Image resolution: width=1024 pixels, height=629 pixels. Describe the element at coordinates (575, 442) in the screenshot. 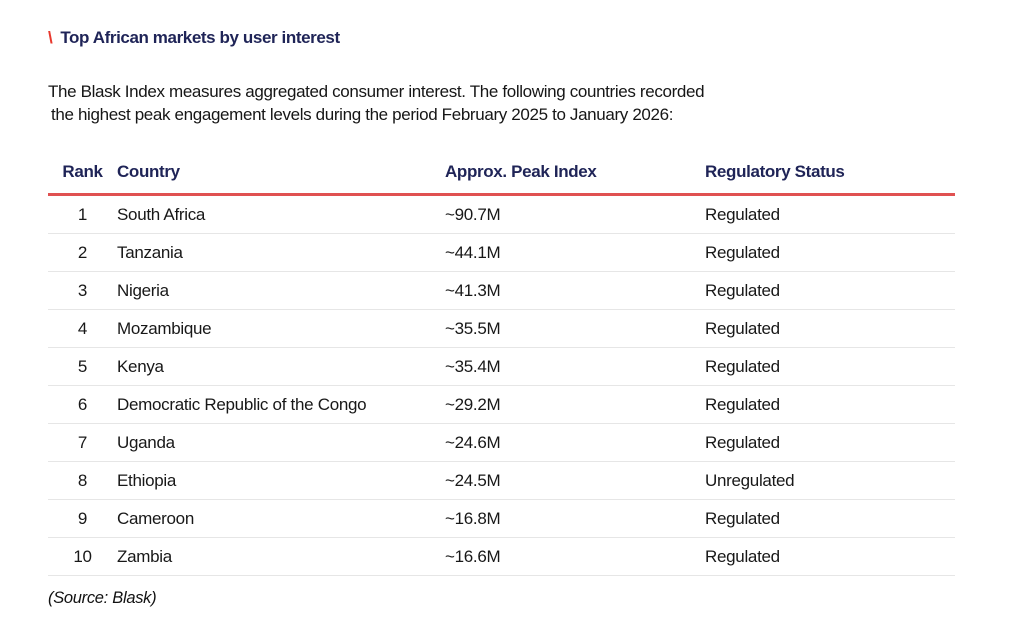

I see `index-cell: ~24.6M` at that location.